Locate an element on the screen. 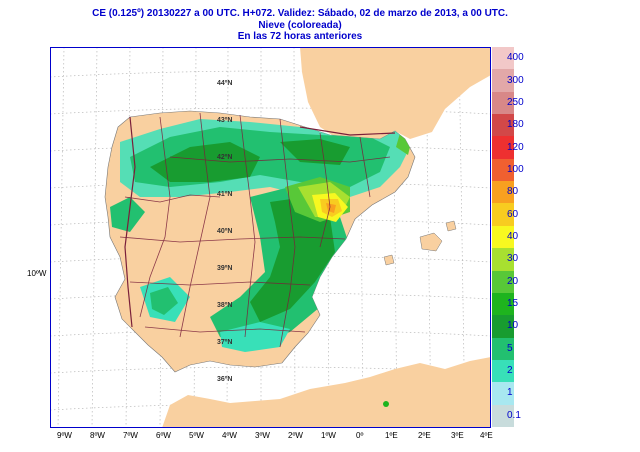  legend-label: 80 is located at coordinates (513, 192).